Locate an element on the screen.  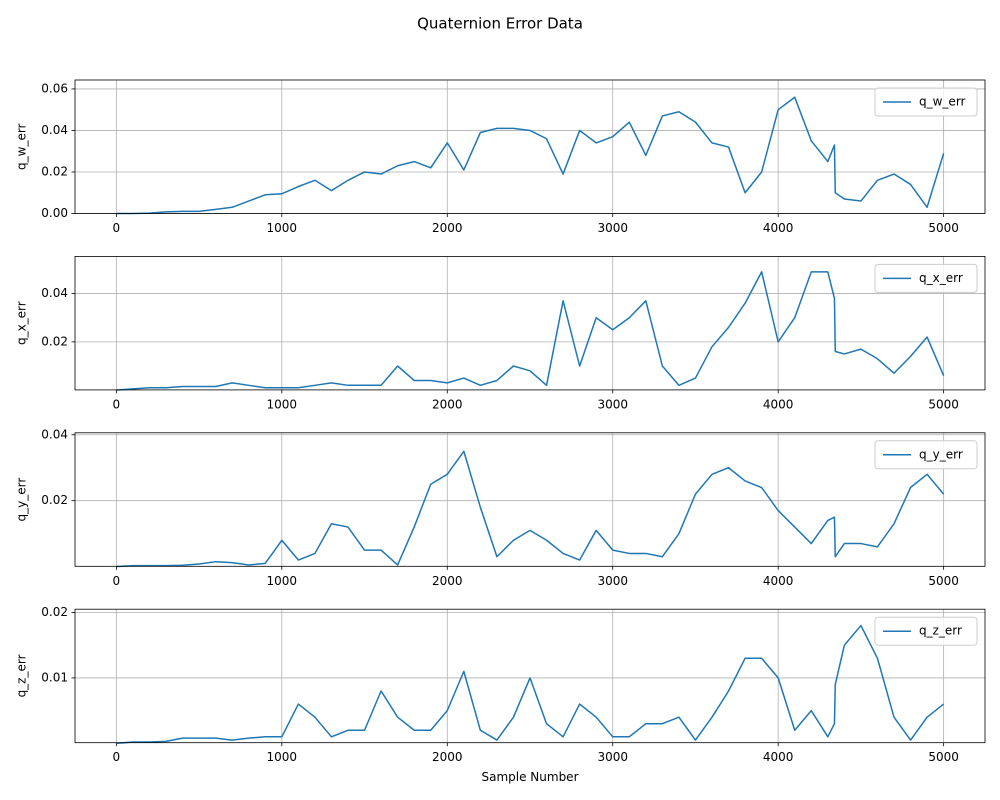
y-axis-label: q_x_err is located at coordinates (22, 323).